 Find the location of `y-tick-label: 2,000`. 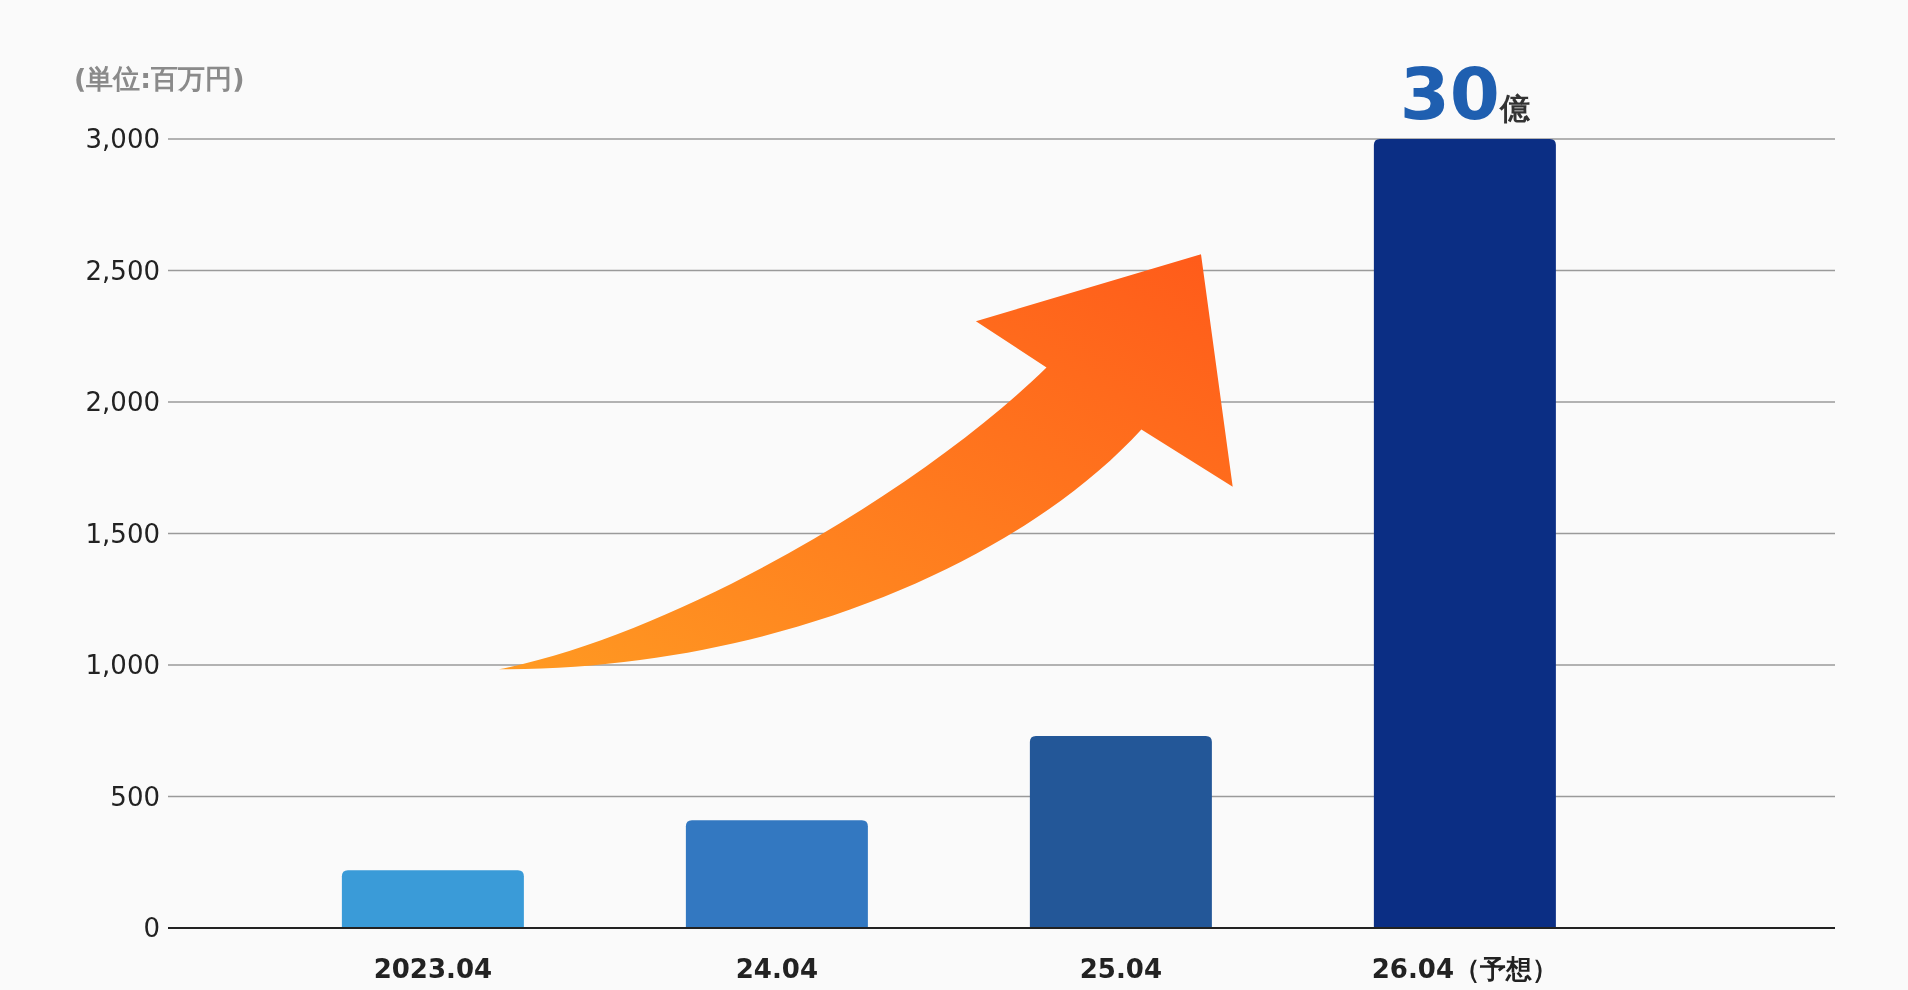

y-tick-label: 2,000 is located at coordinates (122, 402).